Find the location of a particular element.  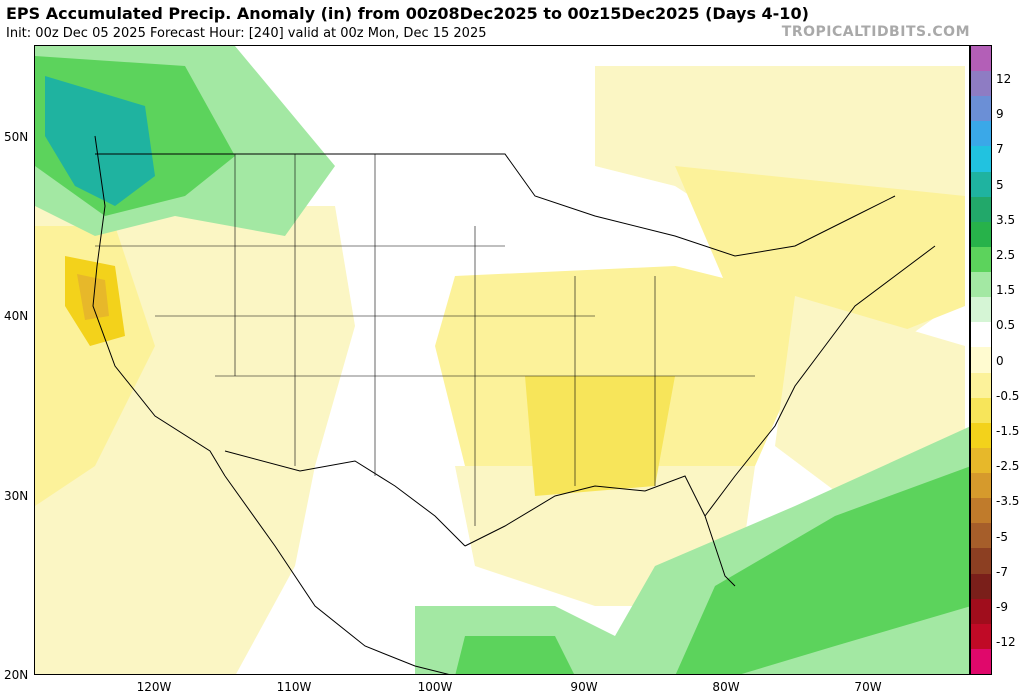

colorbar-label: -1.5 is located at coordinates (1008, 431).